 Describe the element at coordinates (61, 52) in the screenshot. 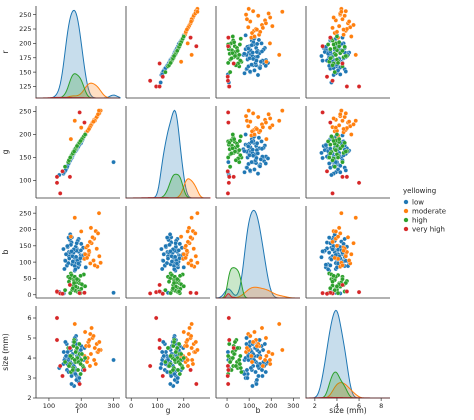

I see `panel-r-vs-r: 125 150 175 200 225 250 r` at that location.